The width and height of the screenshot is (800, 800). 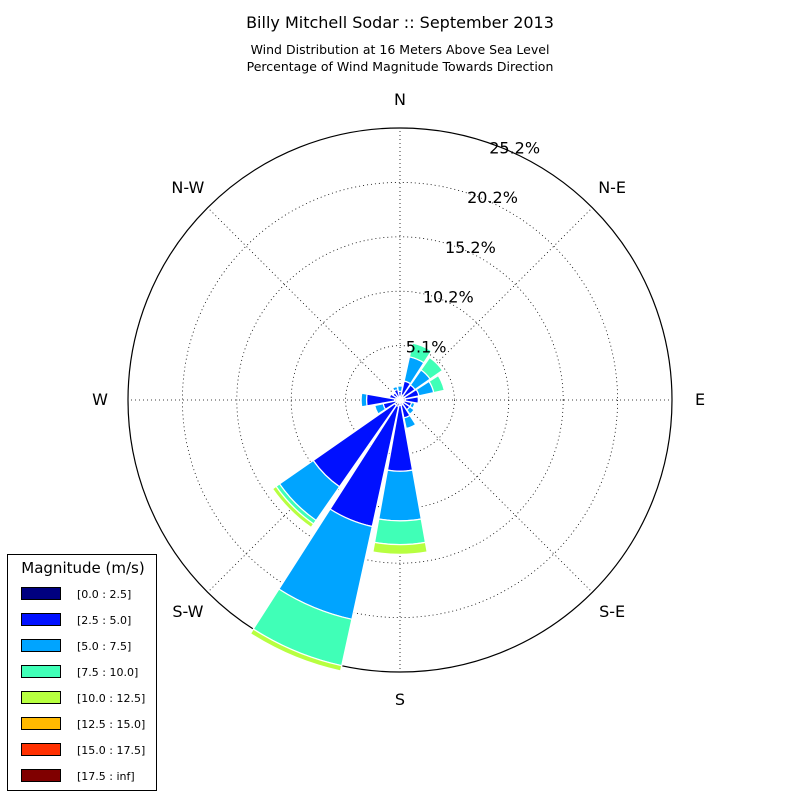 I want to click on direction-label: S-W, so click(x=187, y=611).